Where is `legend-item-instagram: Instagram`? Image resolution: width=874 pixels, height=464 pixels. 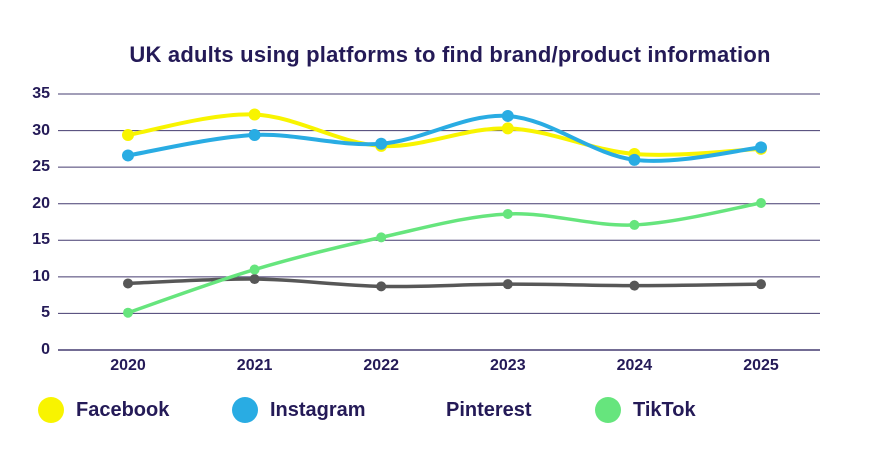 legend-item-instagram: Instagram is located at coordinates (299, 410).